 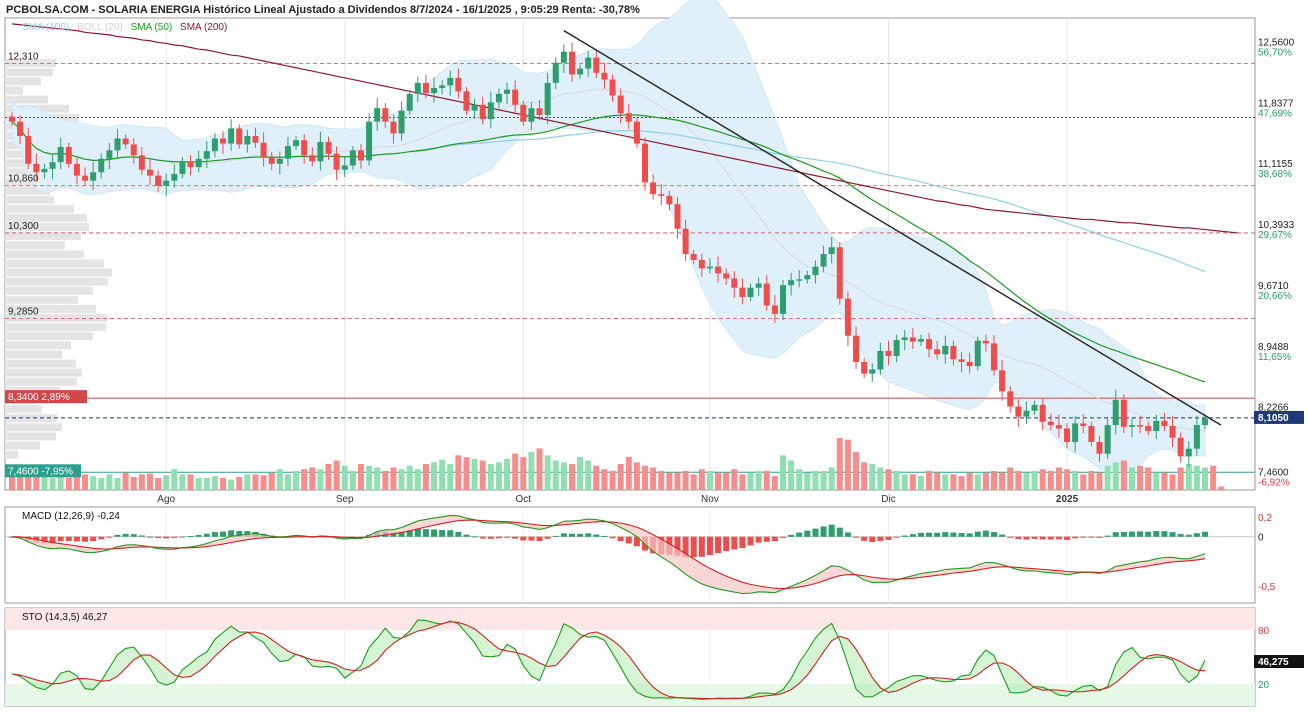 What do you see at coordinates (1275, 52) in the screenshot?
I see `y-tick-pct-label: 56,70%` at bounding box center [1275, 52].